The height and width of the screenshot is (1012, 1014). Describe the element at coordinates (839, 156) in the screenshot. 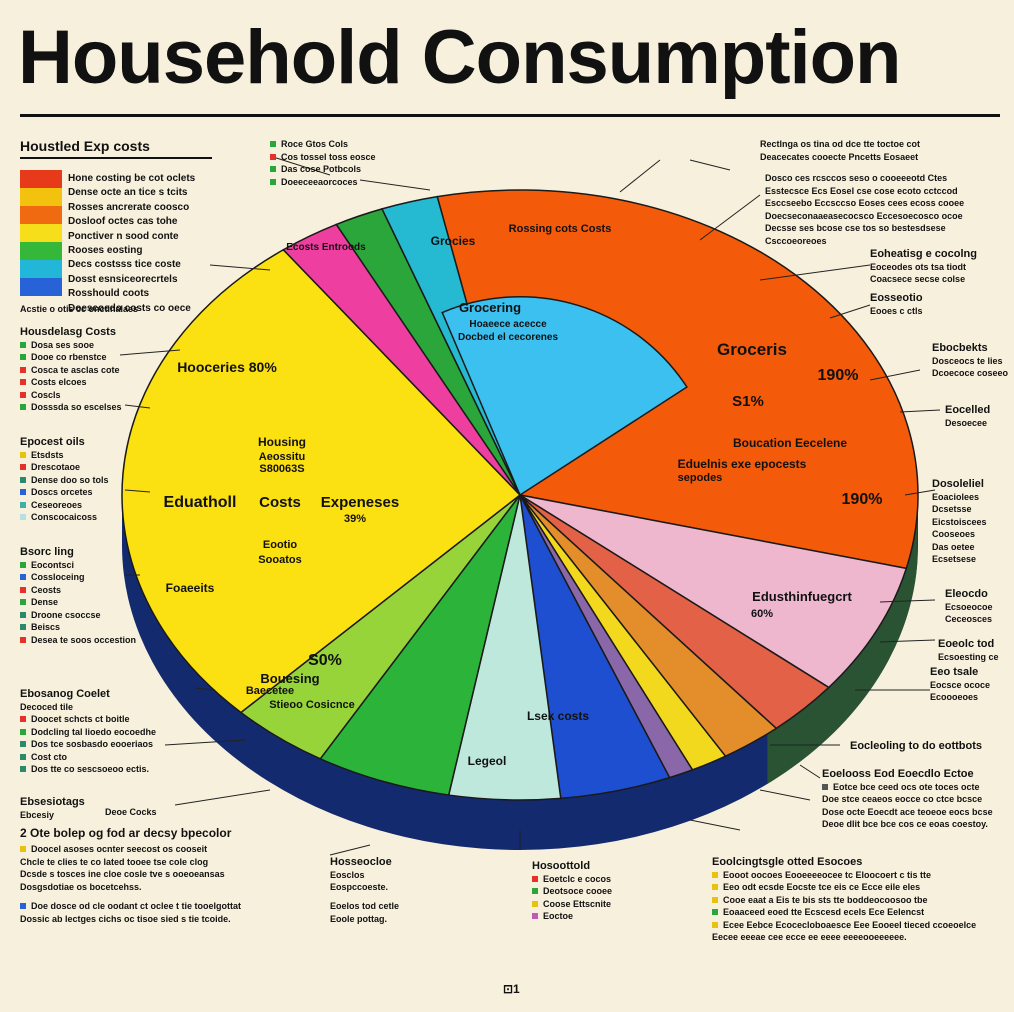

I see `note-line: Deacecates cooecte Pncetts Eosaeet` at that location.